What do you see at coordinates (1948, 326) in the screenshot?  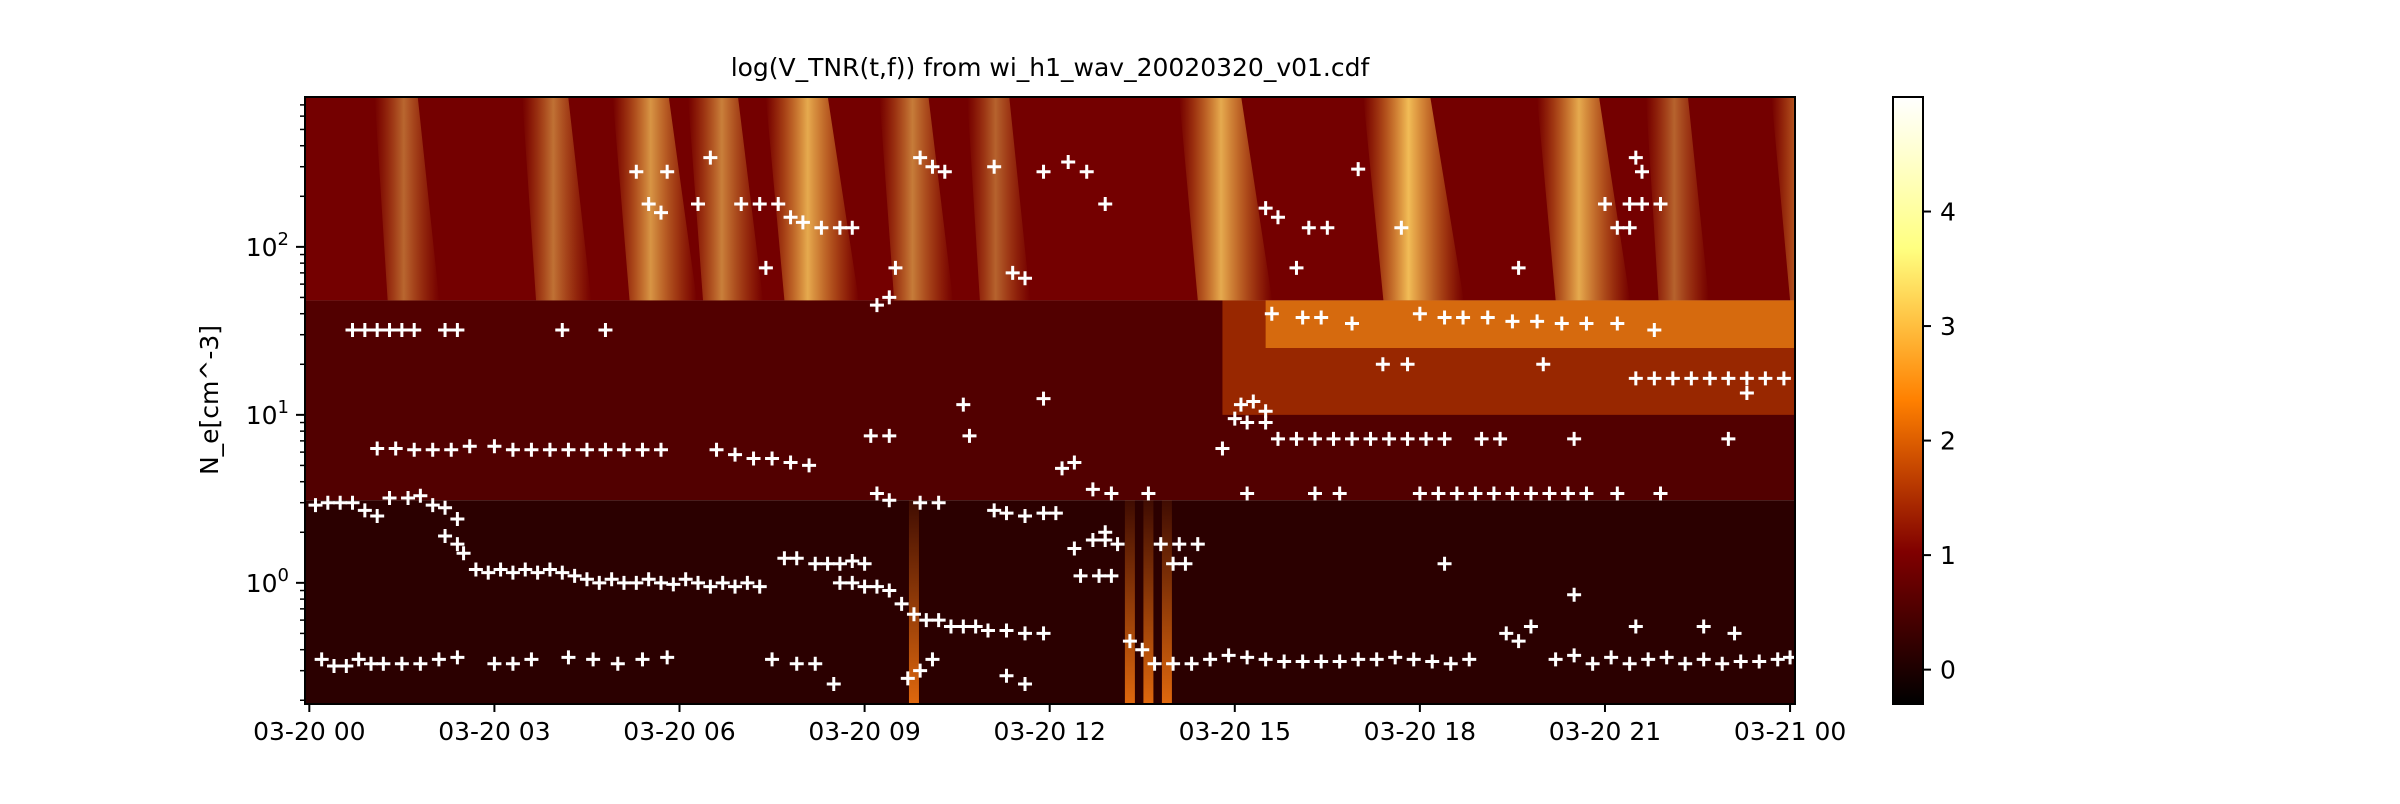 I see `colorbar-tick-label: 3` at bounding box center [1948, 326].